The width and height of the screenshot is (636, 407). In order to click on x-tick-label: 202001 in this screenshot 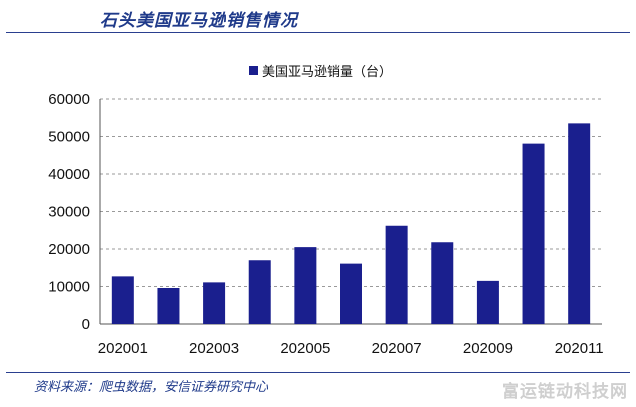, I will do `click(123, 348)`.